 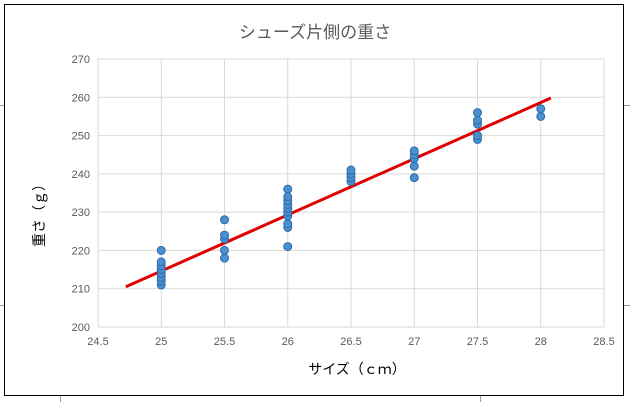 What do you see at coordinates (541, 342) in the screenshot?
I see `x-tick-label: 28` at bounding box center [541, 342].